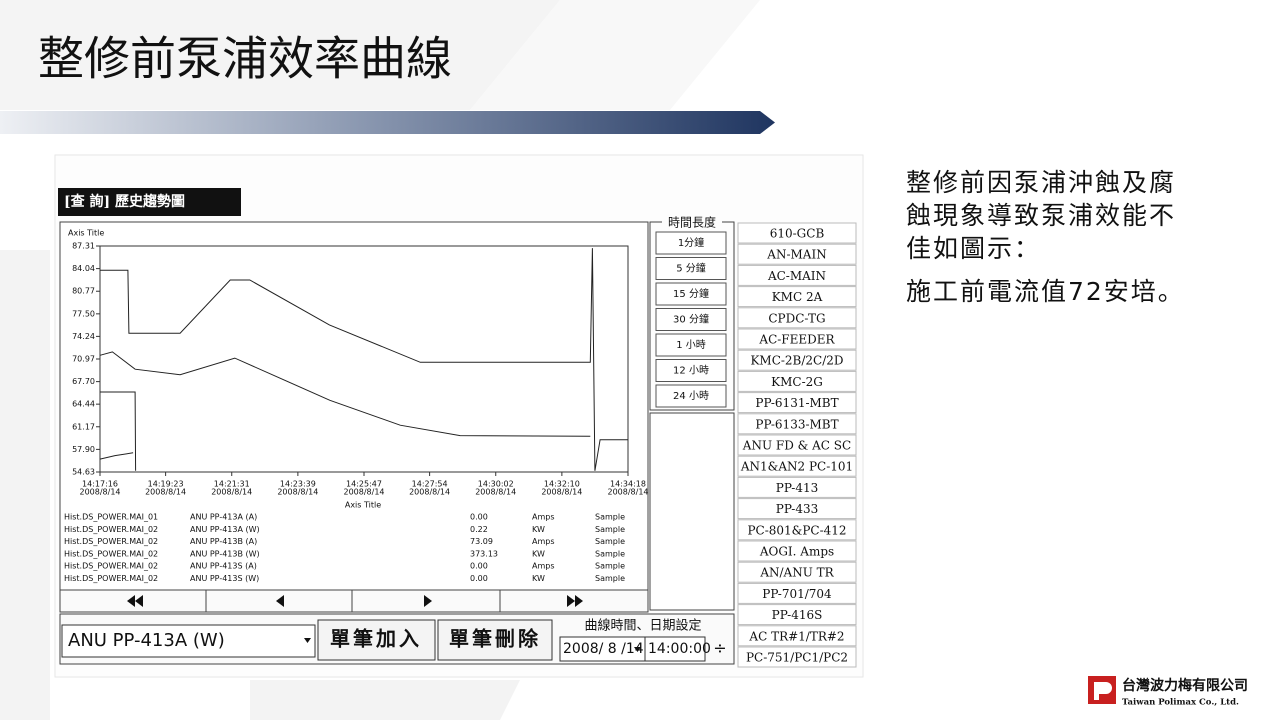 The height and width of the screenshot is (720, 1280). I want to click on nav-next, so click(428, 601).